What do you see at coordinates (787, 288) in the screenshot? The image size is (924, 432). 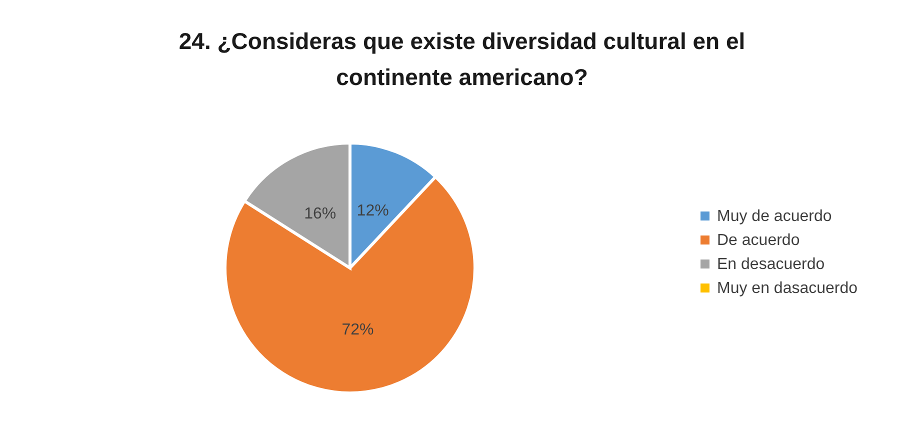 I see `legend-label: Muy en dasacuerdo` at bounding box center [787, 288].